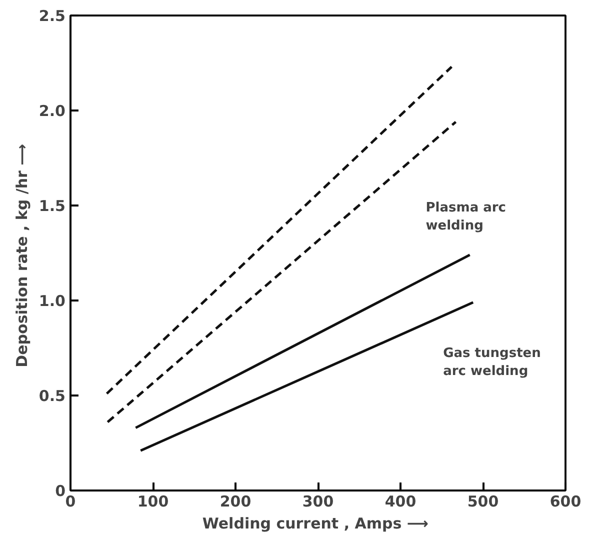  I want to click on y-tick-label: 2.5, so click(52, 16).